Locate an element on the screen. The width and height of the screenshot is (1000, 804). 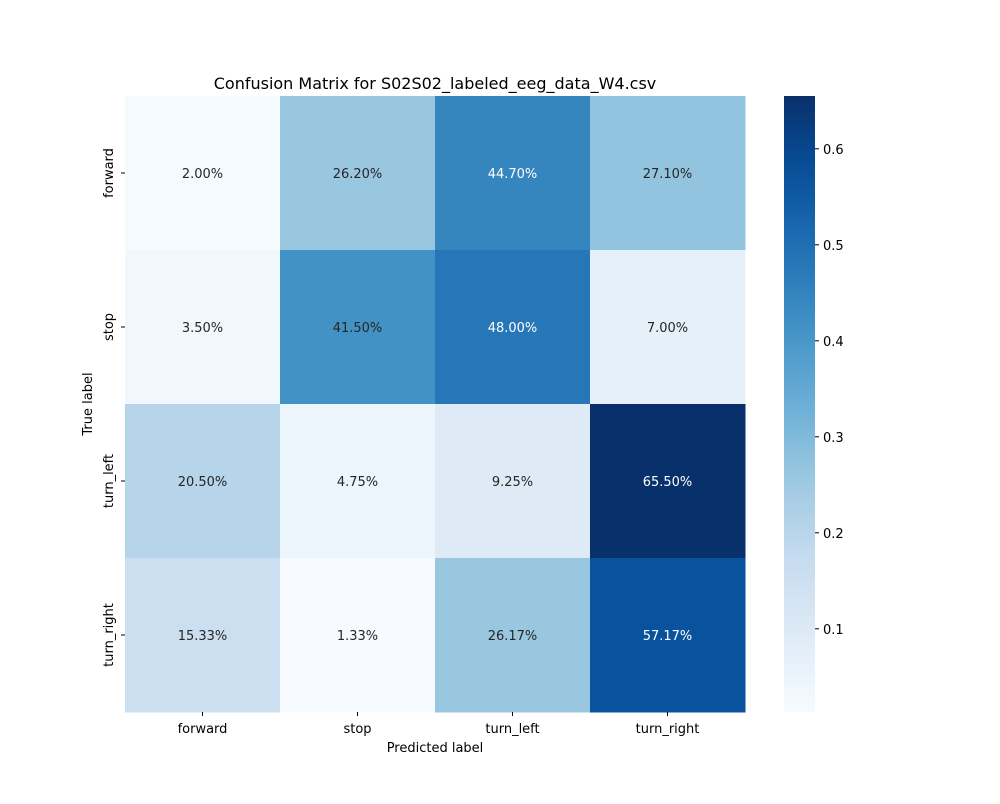
cell-annotation: 48.00% is located at coordinates (513, 328).